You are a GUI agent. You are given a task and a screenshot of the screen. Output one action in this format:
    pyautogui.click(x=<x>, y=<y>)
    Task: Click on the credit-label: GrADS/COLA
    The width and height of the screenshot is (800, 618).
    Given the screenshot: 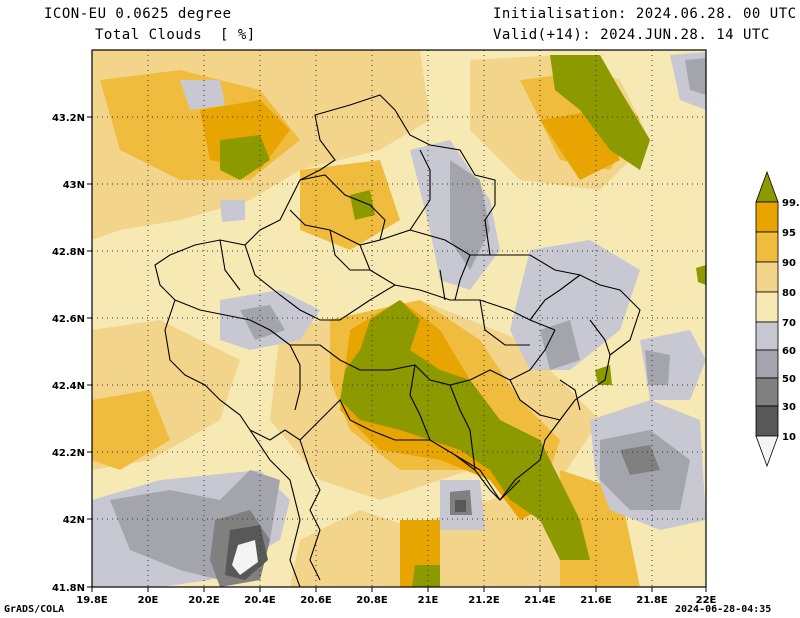 What is the action you would take?
    pyautogui.click(x=34, y=609)
    